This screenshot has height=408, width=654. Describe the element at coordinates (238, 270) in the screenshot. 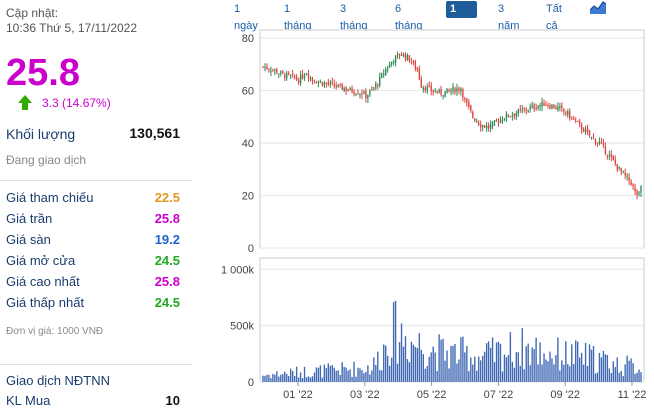

I see `volume-tick-label: 1 000k` at that location.